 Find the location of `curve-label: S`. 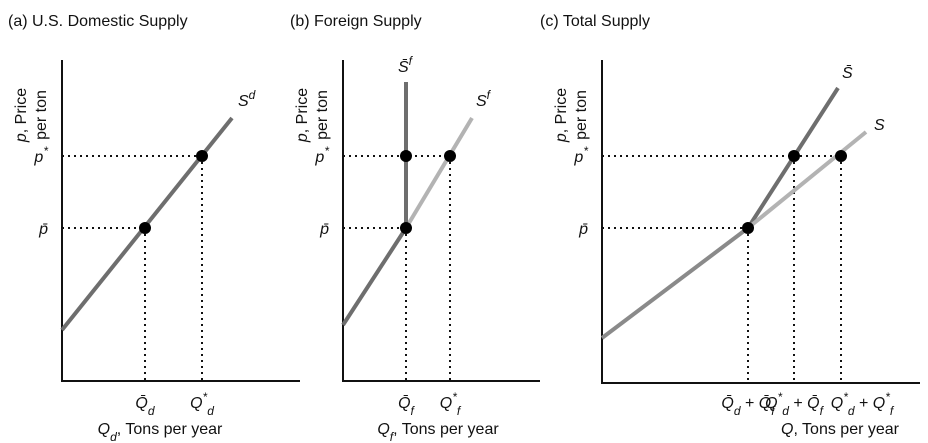

curve-label: S is located at coordinates (879, 125).